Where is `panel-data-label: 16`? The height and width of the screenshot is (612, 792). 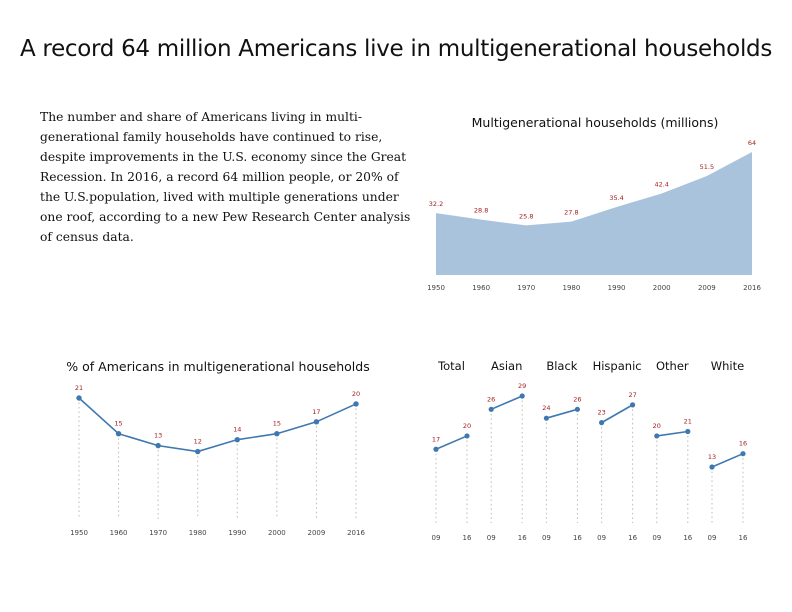 panel-data-label: 16 is located at coordinates (743, 444).